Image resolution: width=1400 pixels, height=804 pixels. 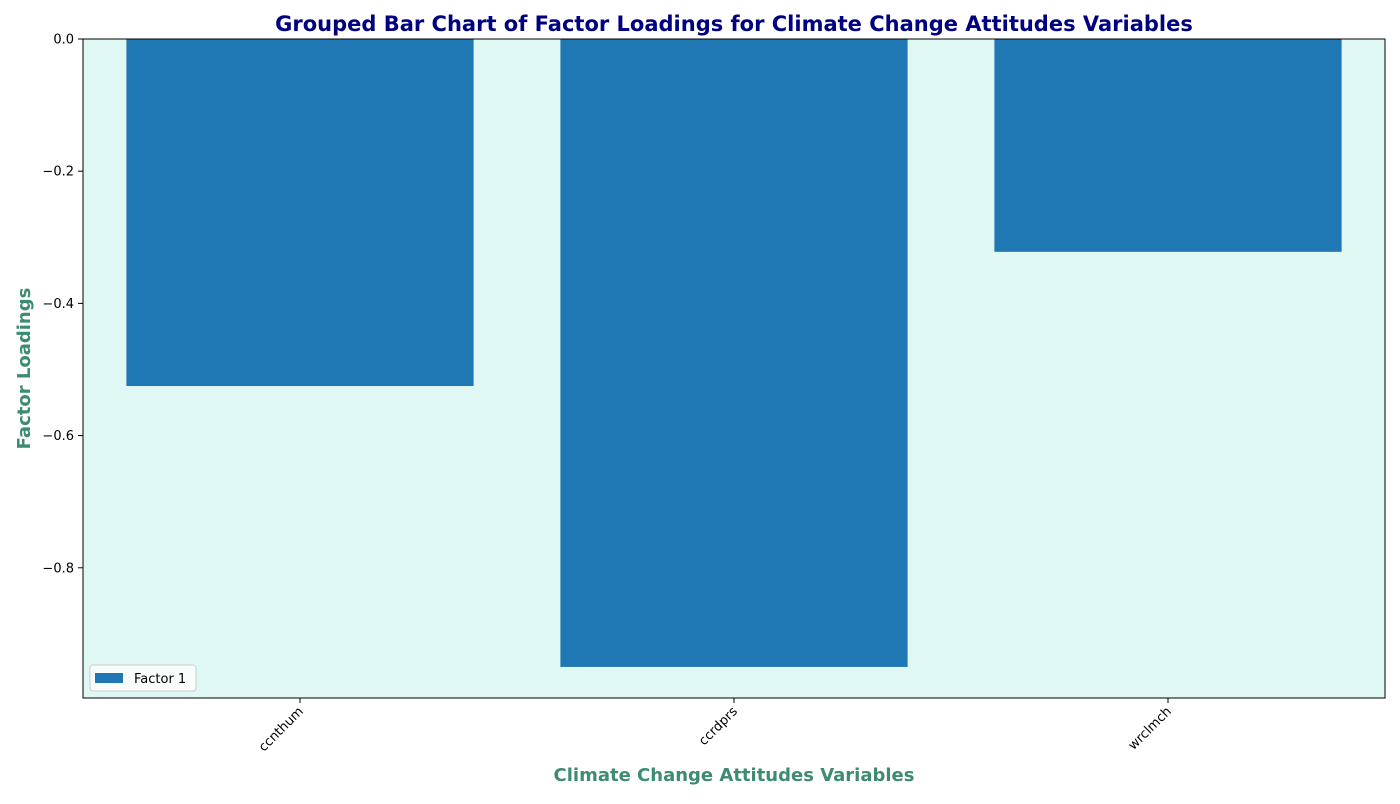 I want to click on bar-ccnthum, so click(x=300, y=213).